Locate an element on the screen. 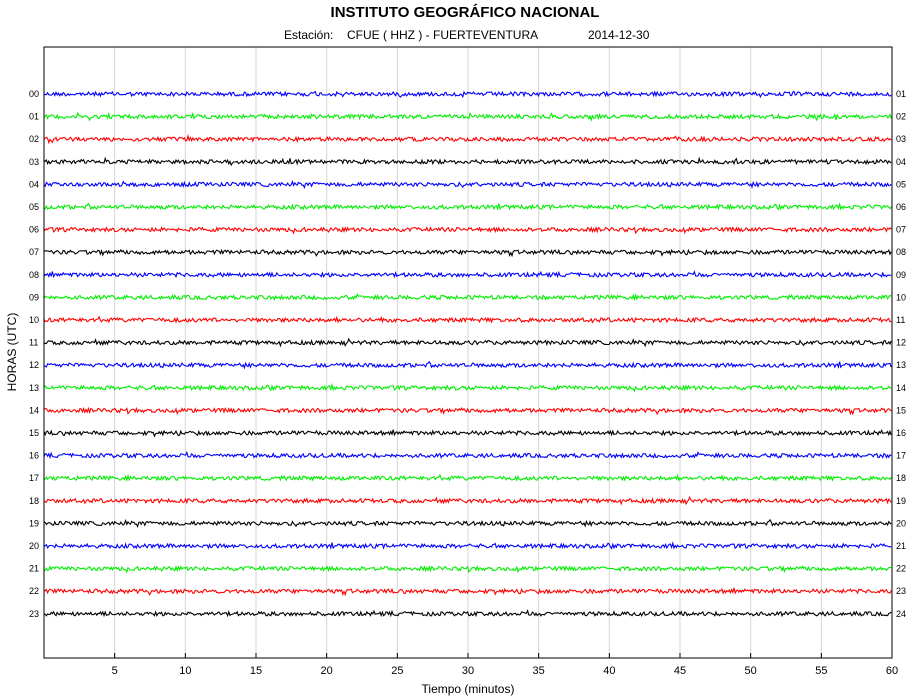 The width and height of the screenshot is (914, 700). hour-label-right: 18 is located at coordinates (901, 478).